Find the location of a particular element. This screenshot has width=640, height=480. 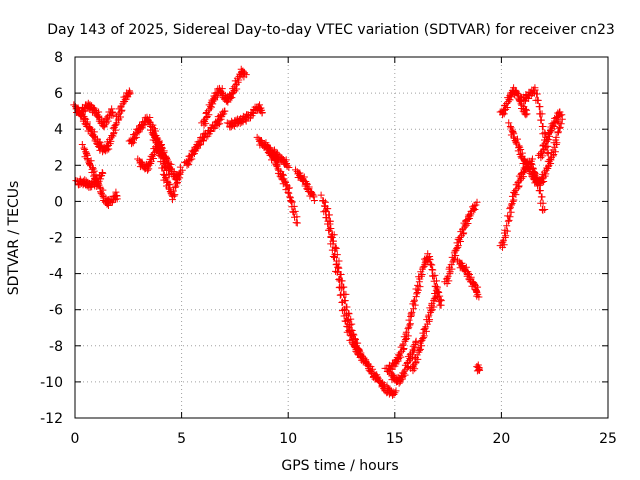

series-track-q is located at coordinates (424, 329).